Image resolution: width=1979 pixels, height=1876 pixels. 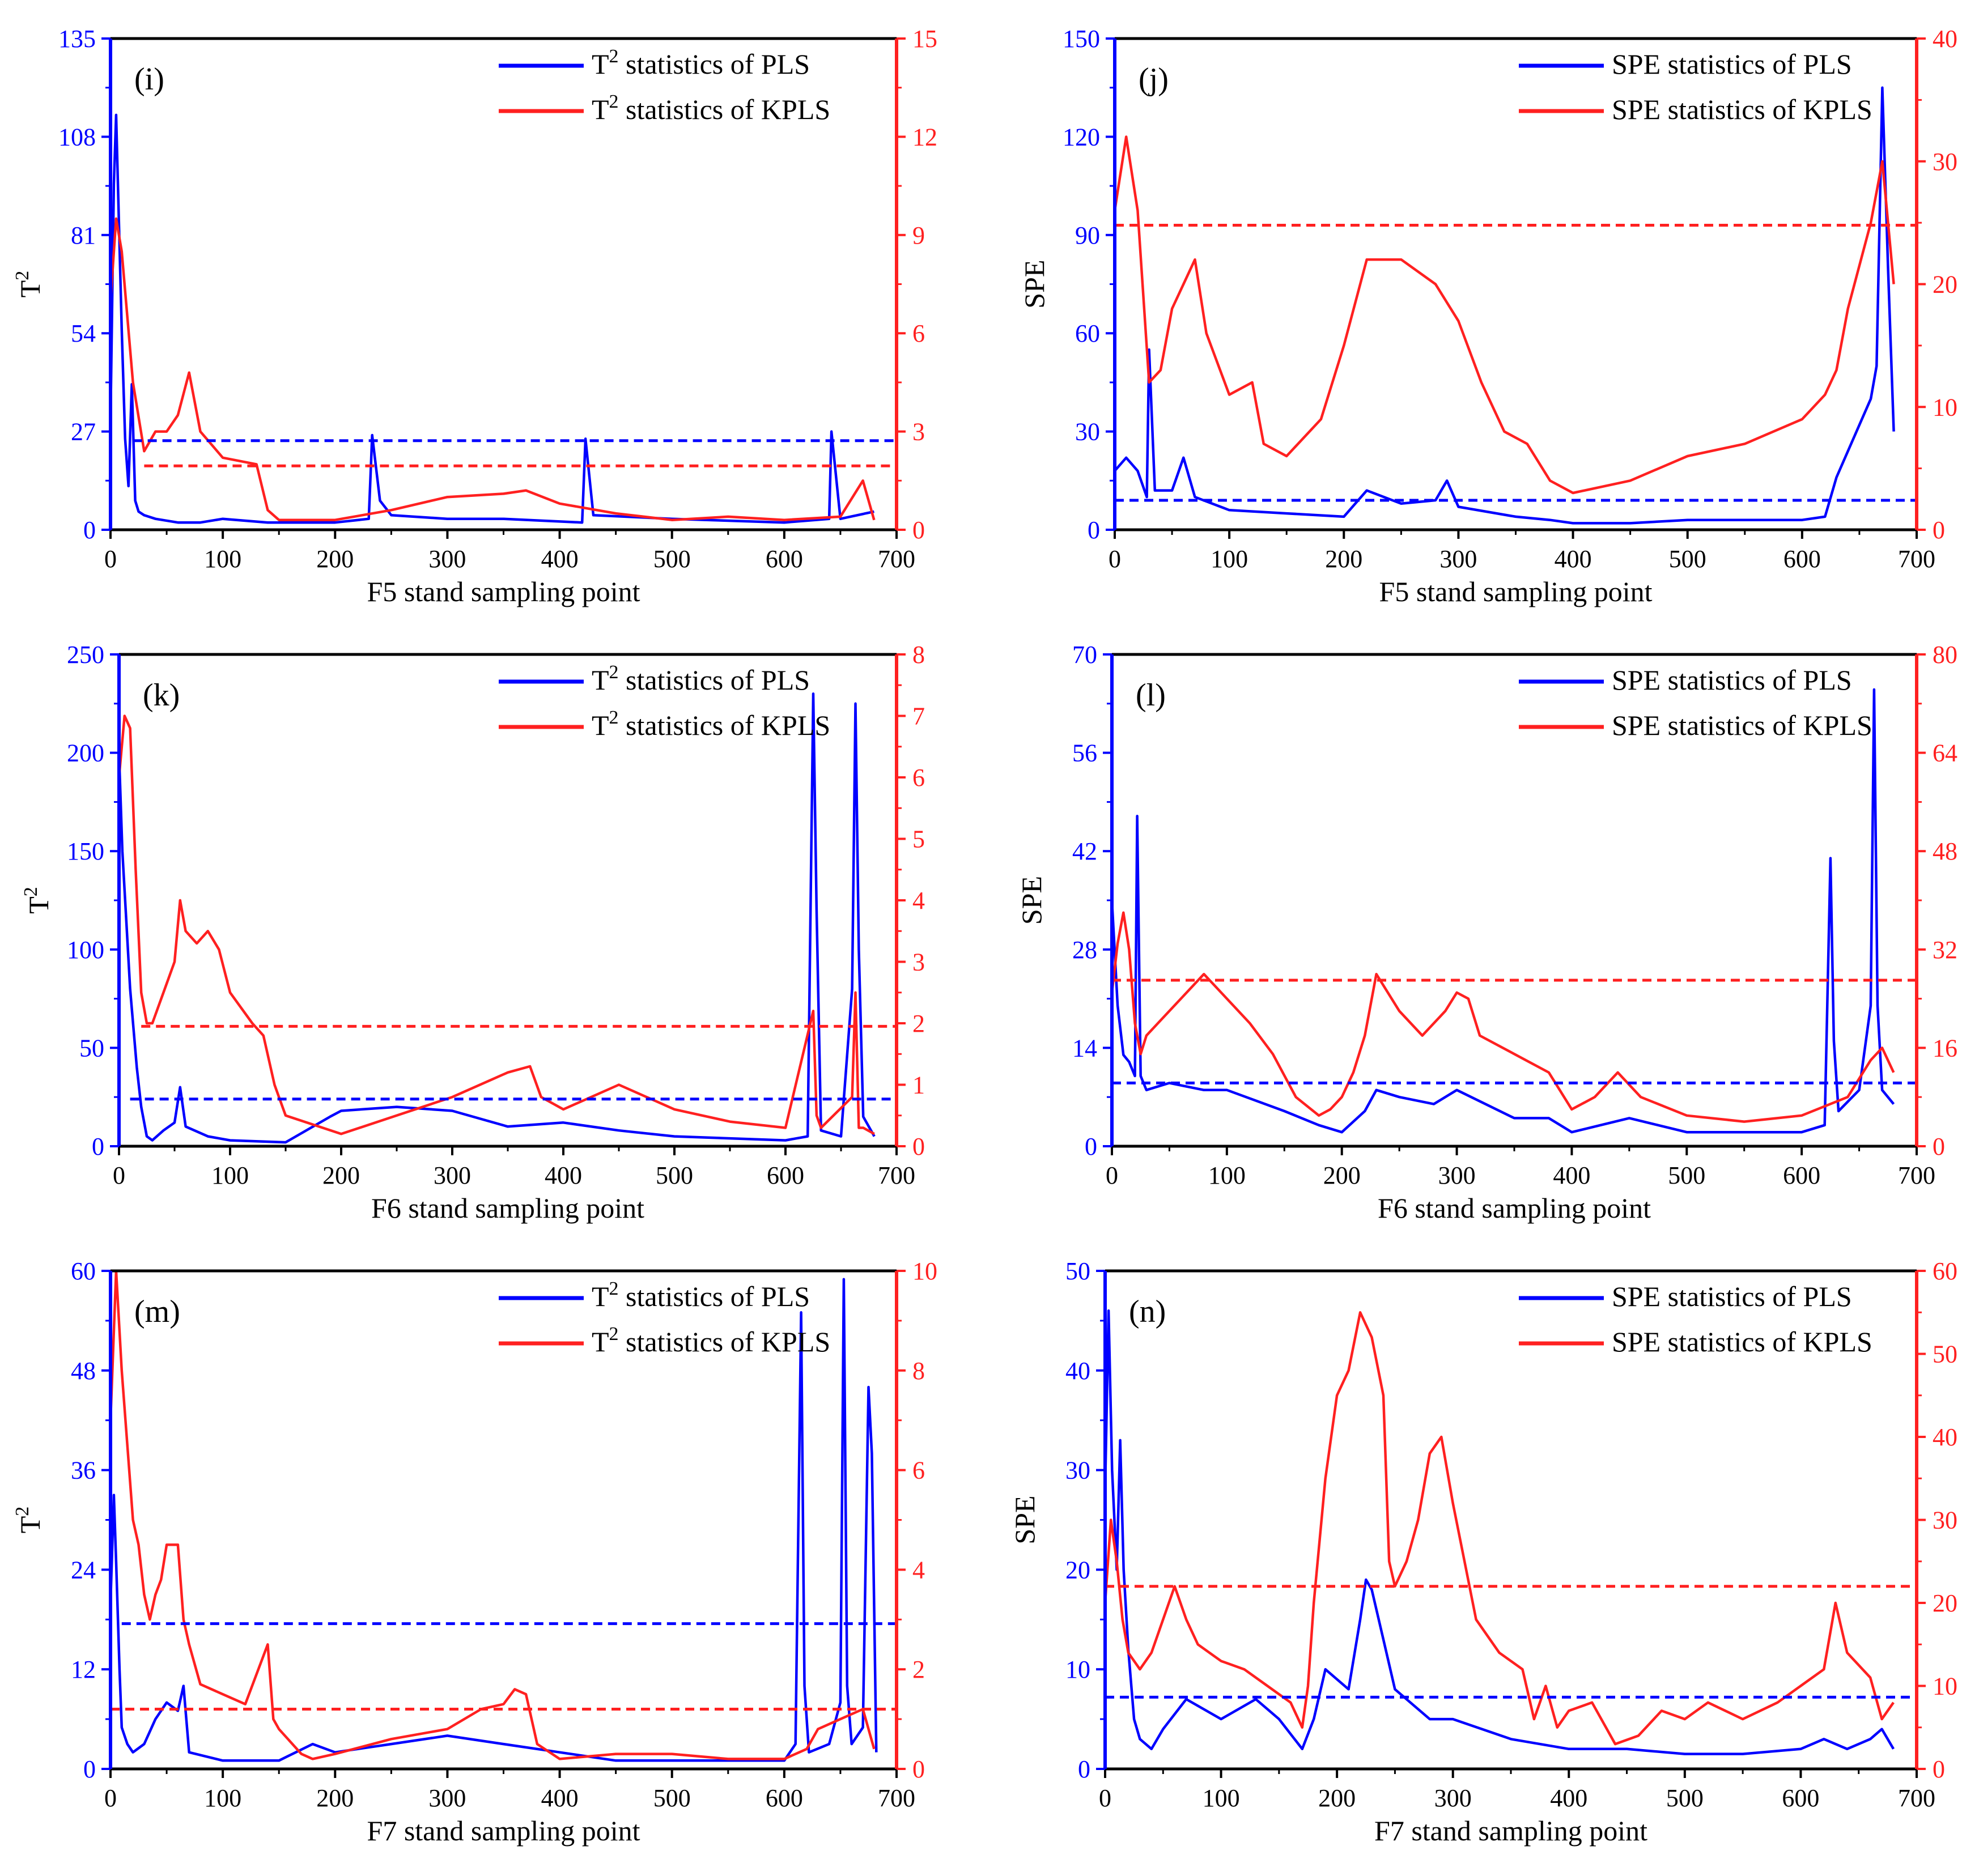 I want to click on right-y-tick-label: 80, so click(x=1945, y=655).